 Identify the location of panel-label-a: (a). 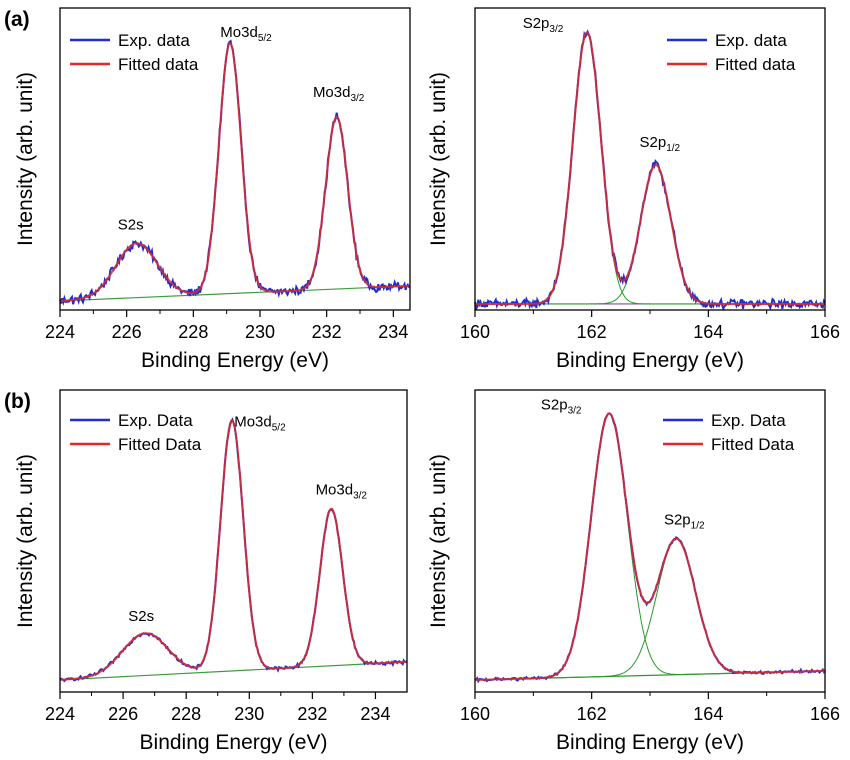
(17, 19).